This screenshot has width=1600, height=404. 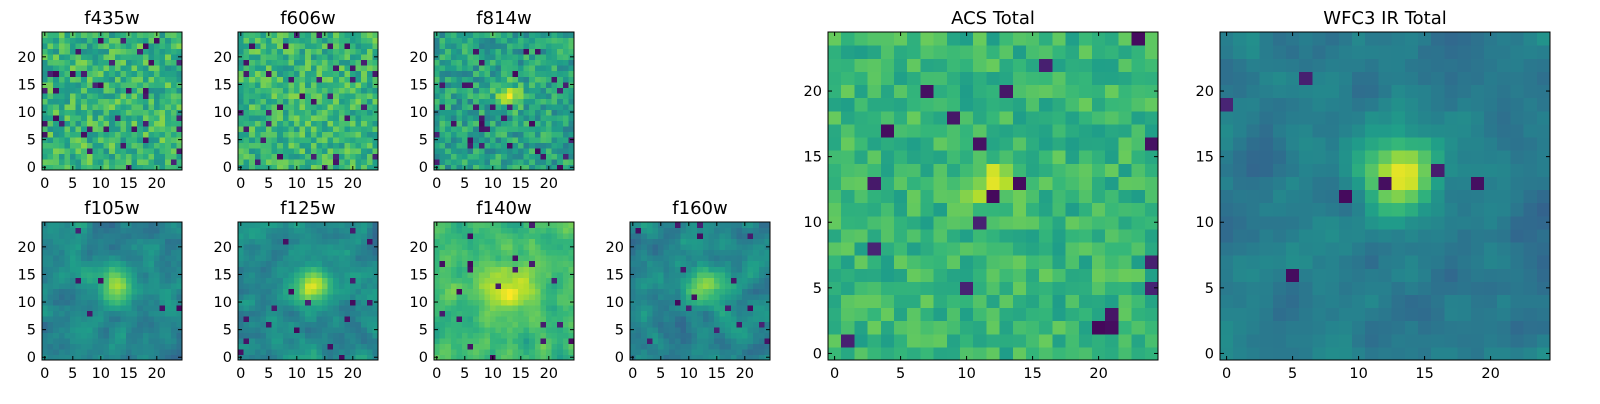 I want to click on y-tick-label: 20, so click(x=27, y=58).